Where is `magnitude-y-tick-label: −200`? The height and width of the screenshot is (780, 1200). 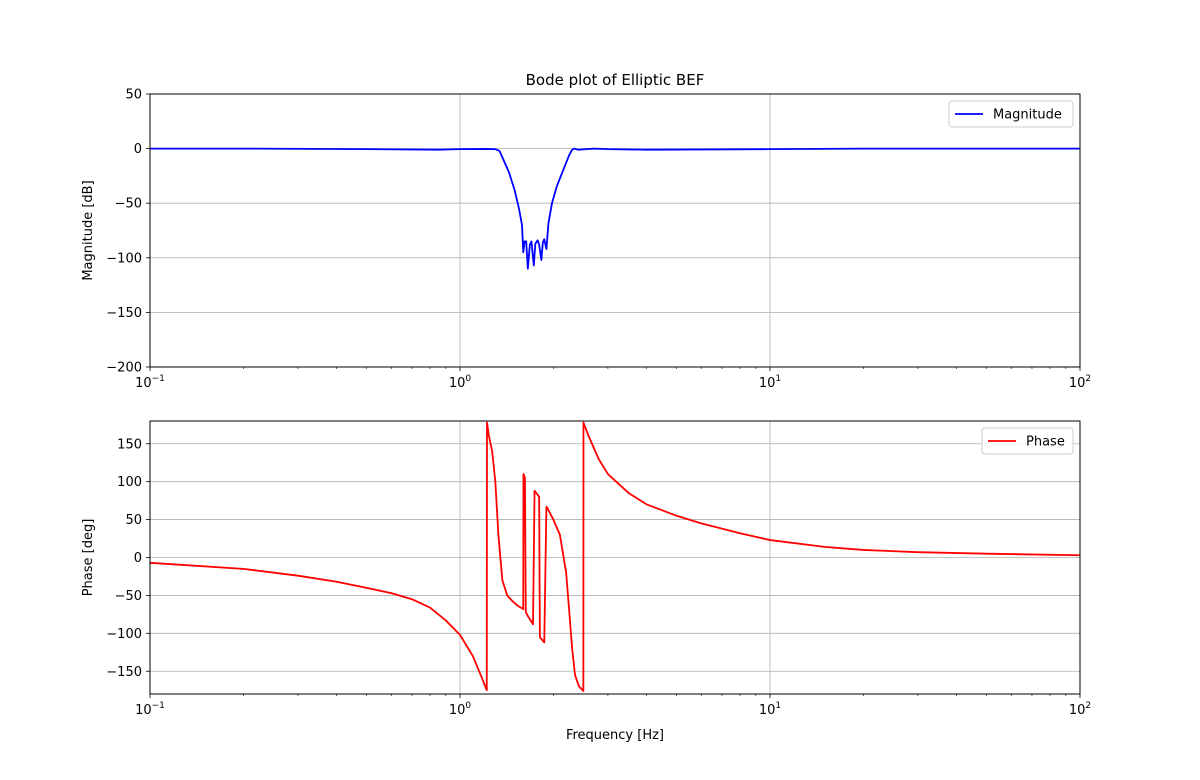
magnitude-y-tick-label: −200 is located at coordinates (124, 368).